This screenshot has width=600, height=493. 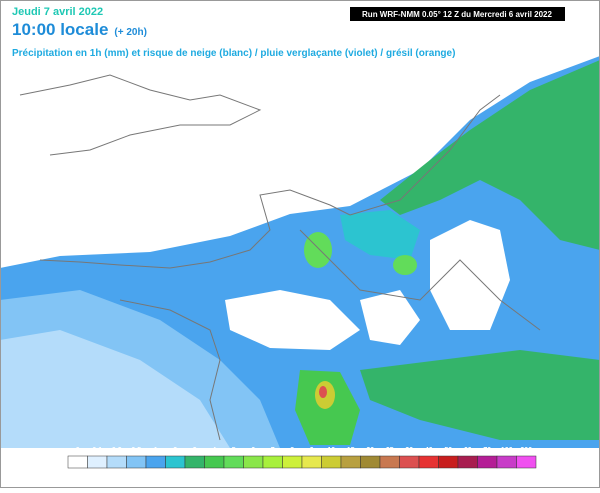 I want to click on copyright: Copyright © 2022 Meteociel.fr, so click(x=300, y=475).